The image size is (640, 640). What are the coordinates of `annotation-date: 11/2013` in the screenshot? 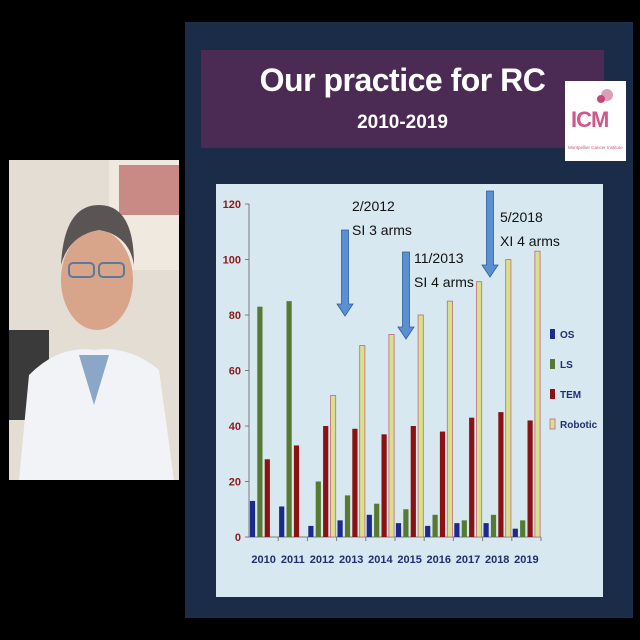 It's located at (439, 258).